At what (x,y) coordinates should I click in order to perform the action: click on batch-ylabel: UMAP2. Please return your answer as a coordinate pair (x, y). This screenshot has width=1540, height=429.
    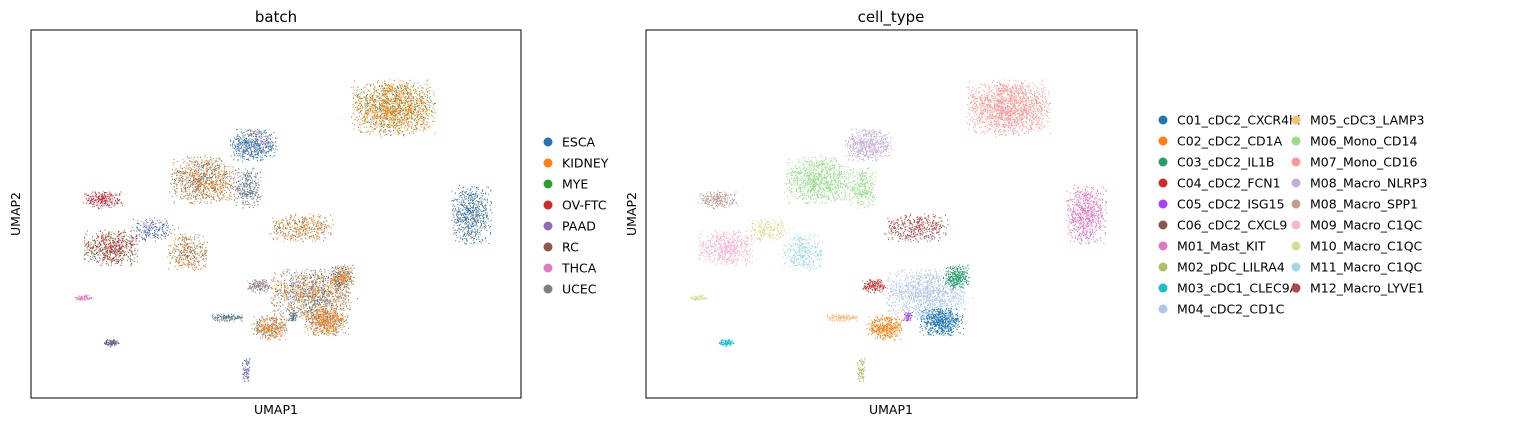
    Looking at the image, I should click on (15, 214).